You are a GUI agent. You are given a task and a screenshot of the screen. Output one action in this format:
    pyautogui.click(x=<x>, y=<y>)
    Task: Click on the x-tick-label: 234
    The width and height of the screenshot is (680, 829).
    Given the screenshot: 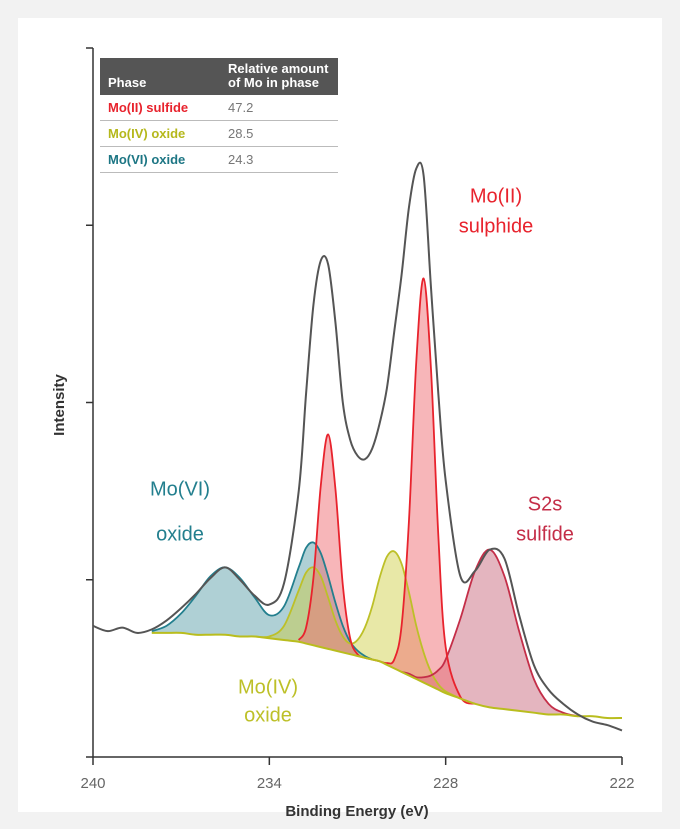 What is the action you would take?
    pyautogui.click(x=269, y=783)
    